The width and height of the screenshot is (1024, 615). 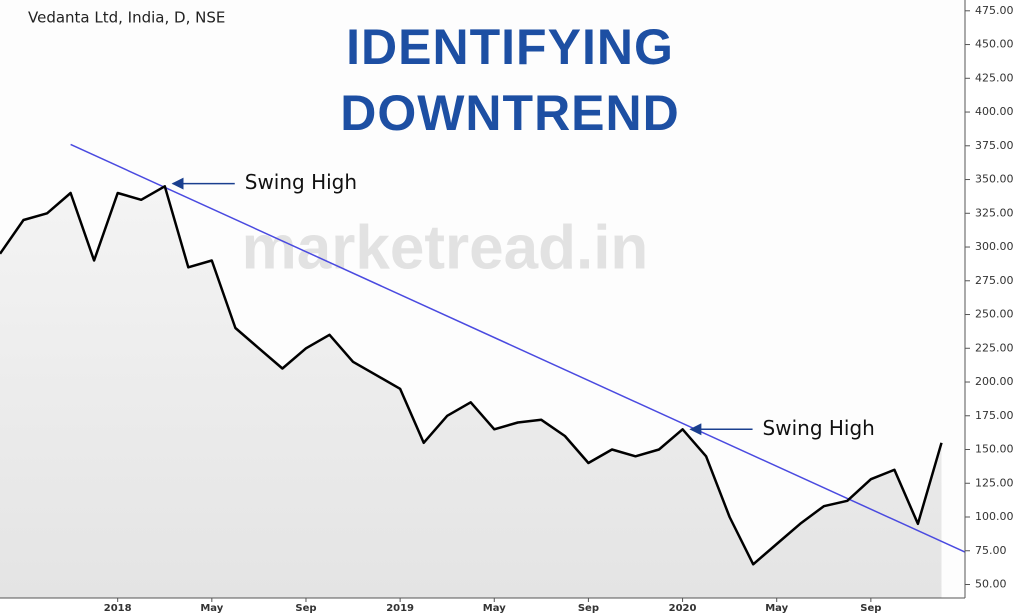 I want to click on y-tick-label: 300.00, so click(x=994, y=246).